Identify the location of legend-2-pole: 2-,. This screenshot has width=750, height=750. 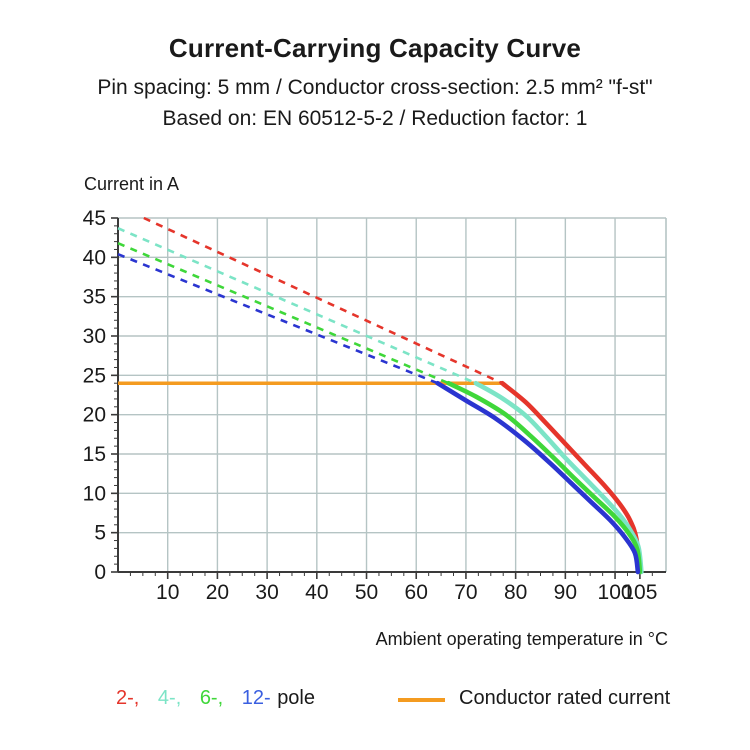
(128, 698).